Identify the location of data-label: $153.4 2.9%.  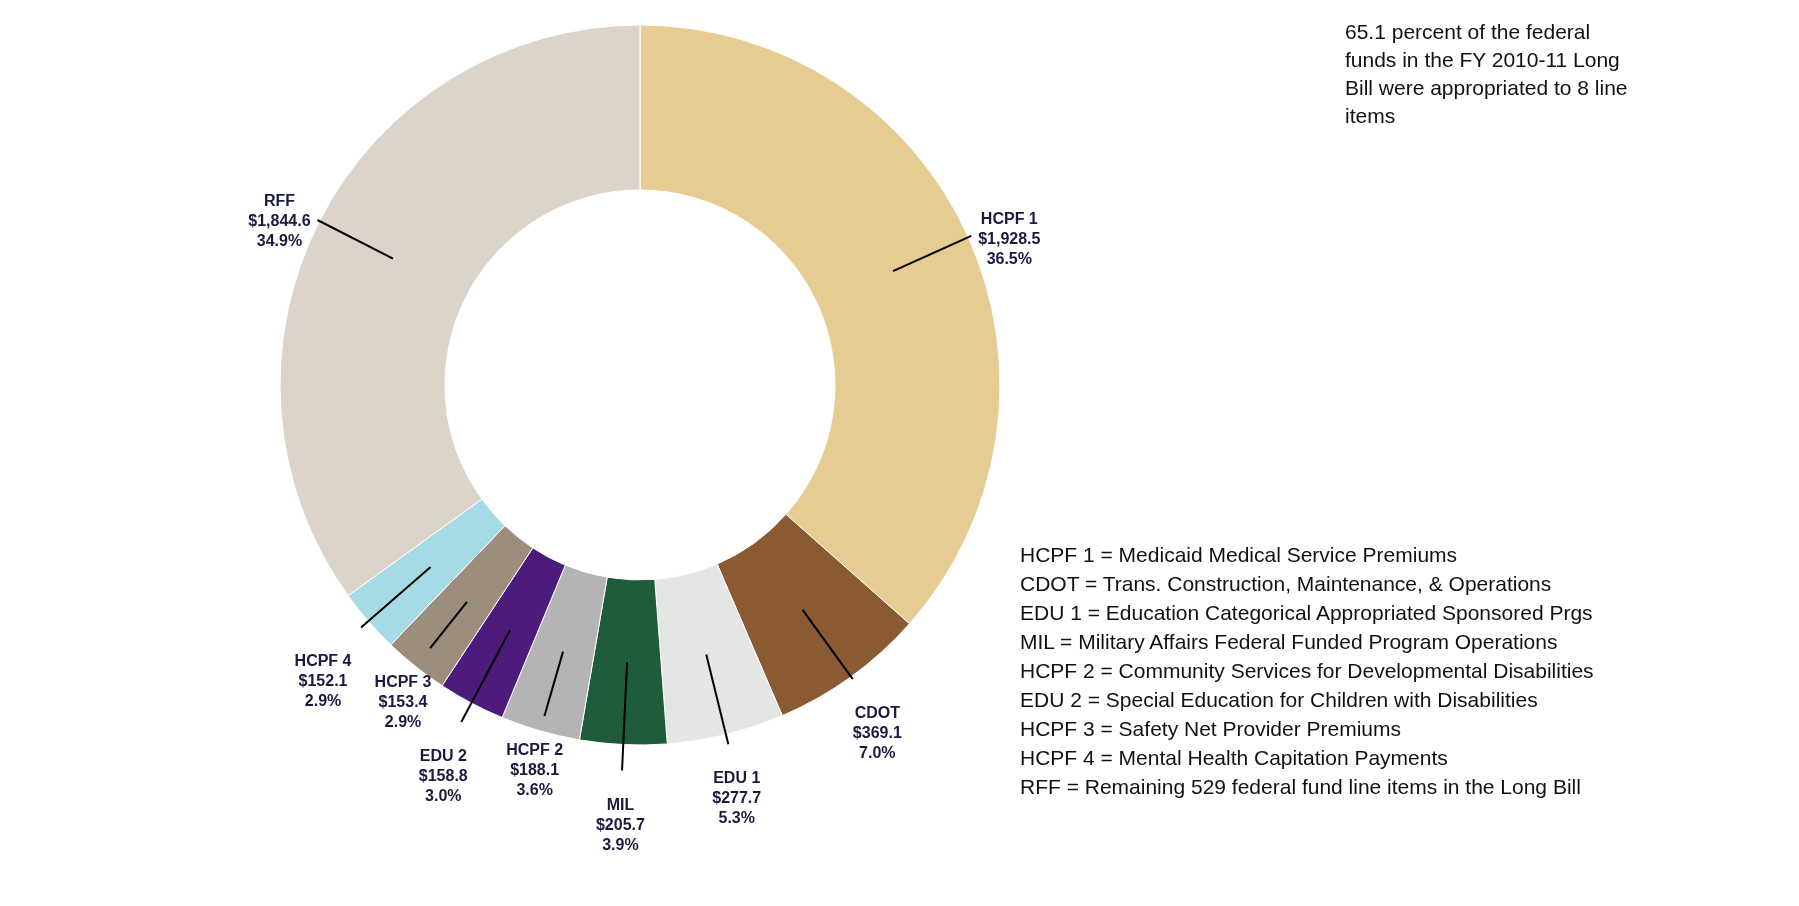
(403, 712).